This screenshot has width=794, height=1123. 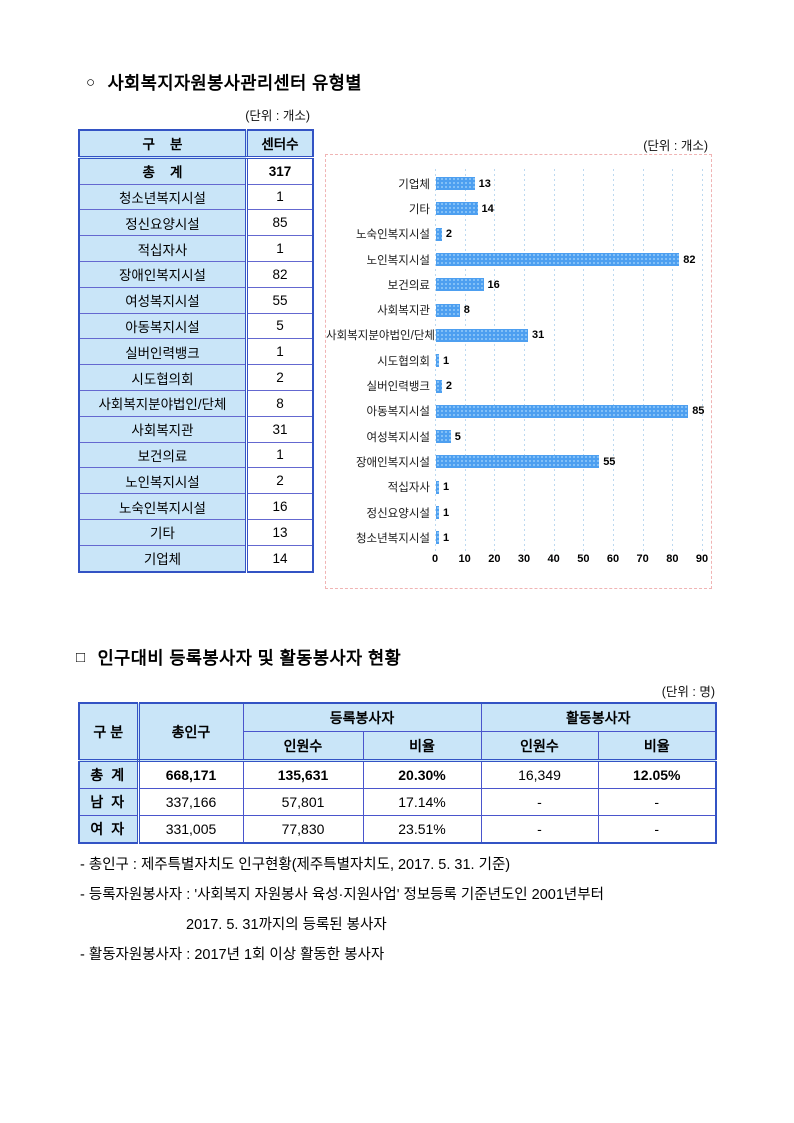 What do you see at coordinates (163, 223) in the screenshot?
I see `category-cell: 정신요양시설` at bounding box center [163, 223].